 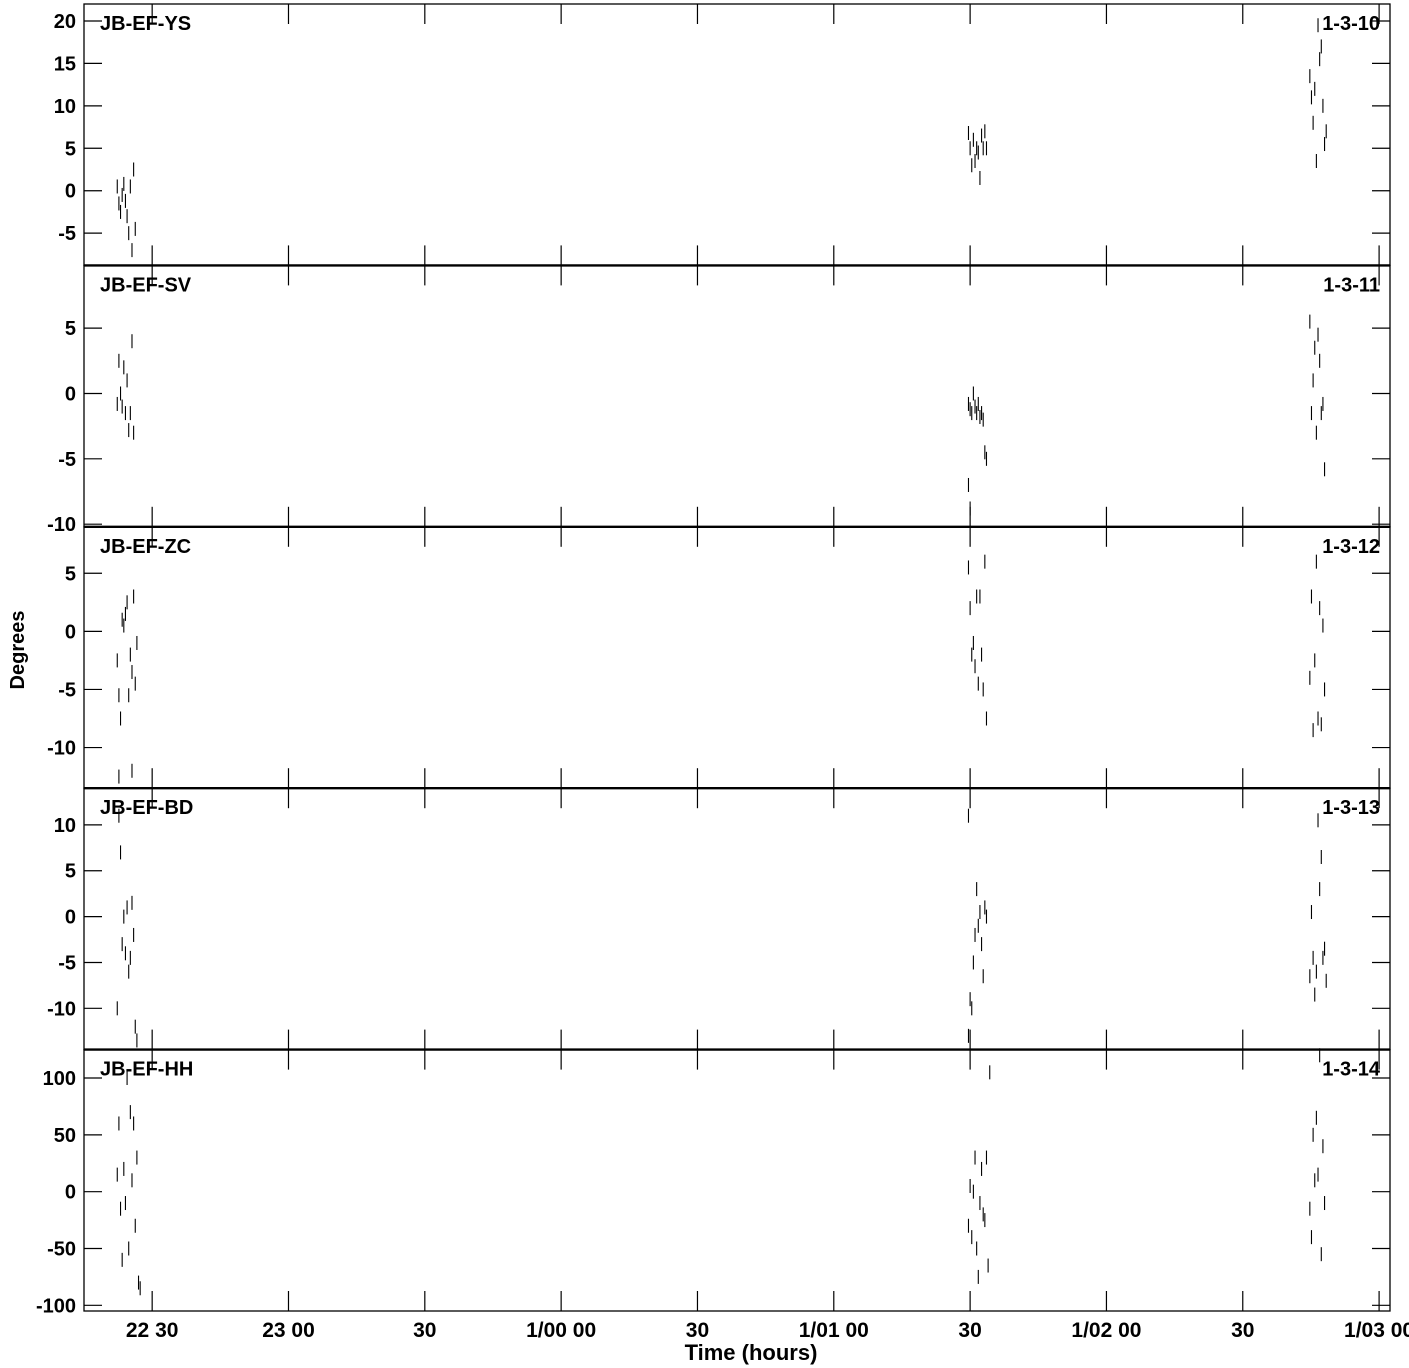 I want to click on y-tick-label: 20, so click(x=65, y=22).